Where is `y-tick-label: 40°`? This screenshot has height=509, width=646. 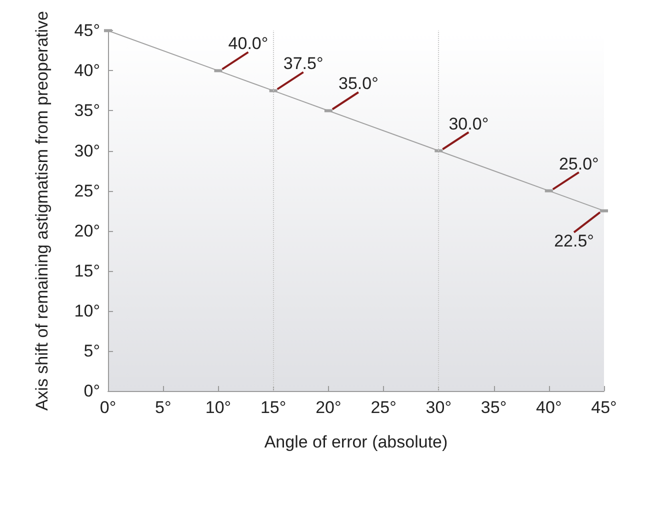
y-tick-label: 40° is located at coordinates (87, 70).